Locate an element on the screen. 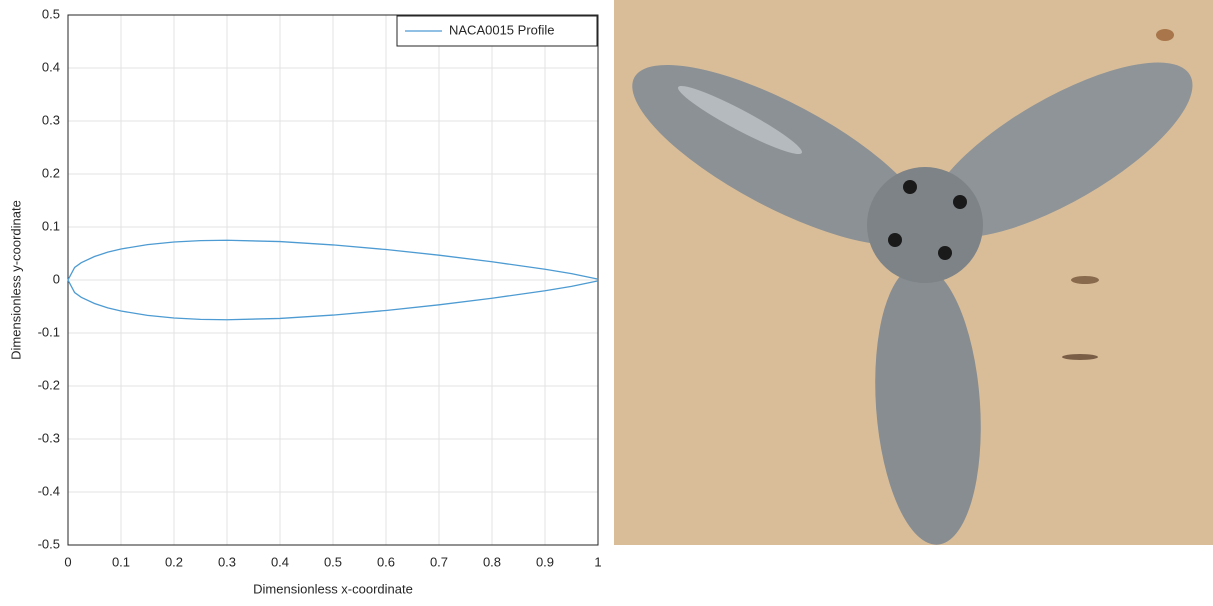  y-tick-label: -0.1 is located at coordinates (49, 331).